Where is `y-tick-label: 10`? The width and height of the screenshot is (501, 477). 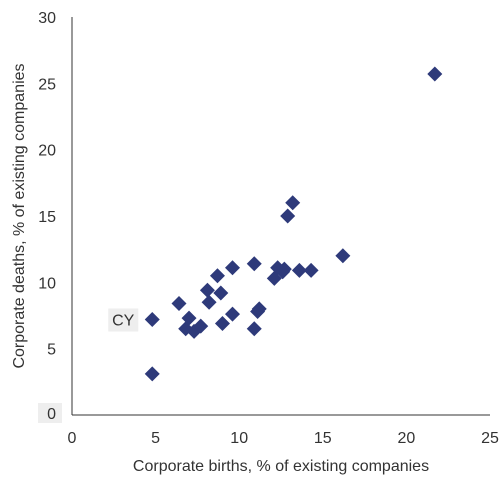 y-tick-label: 10 is located at coordinates (47, 283).